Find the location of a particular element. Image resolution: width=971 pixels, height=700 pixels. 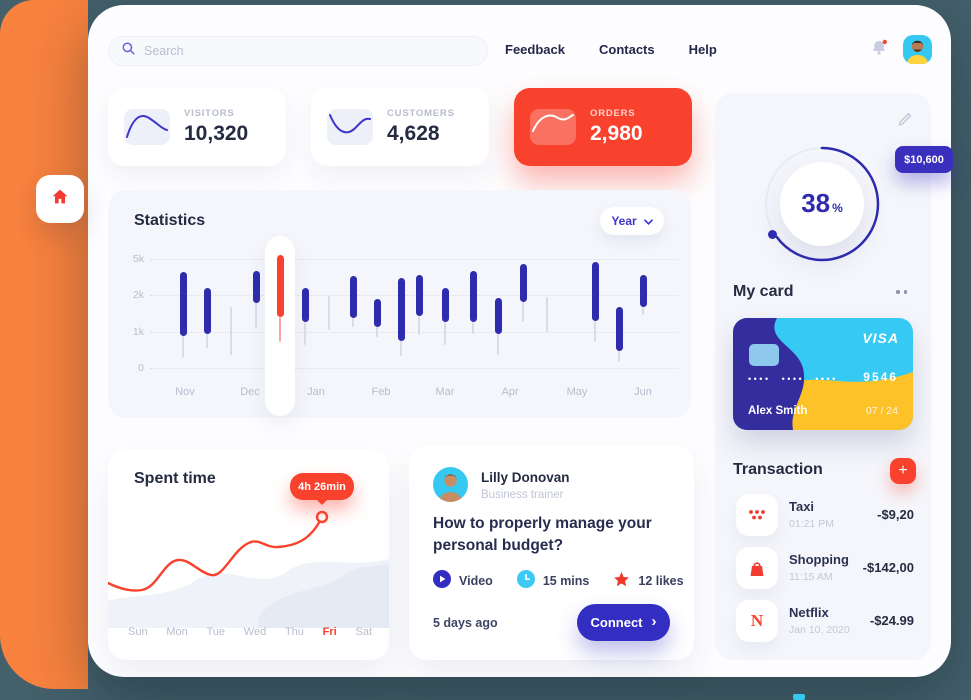

transactions-title: Transaction is located at coordinates (778, 469).